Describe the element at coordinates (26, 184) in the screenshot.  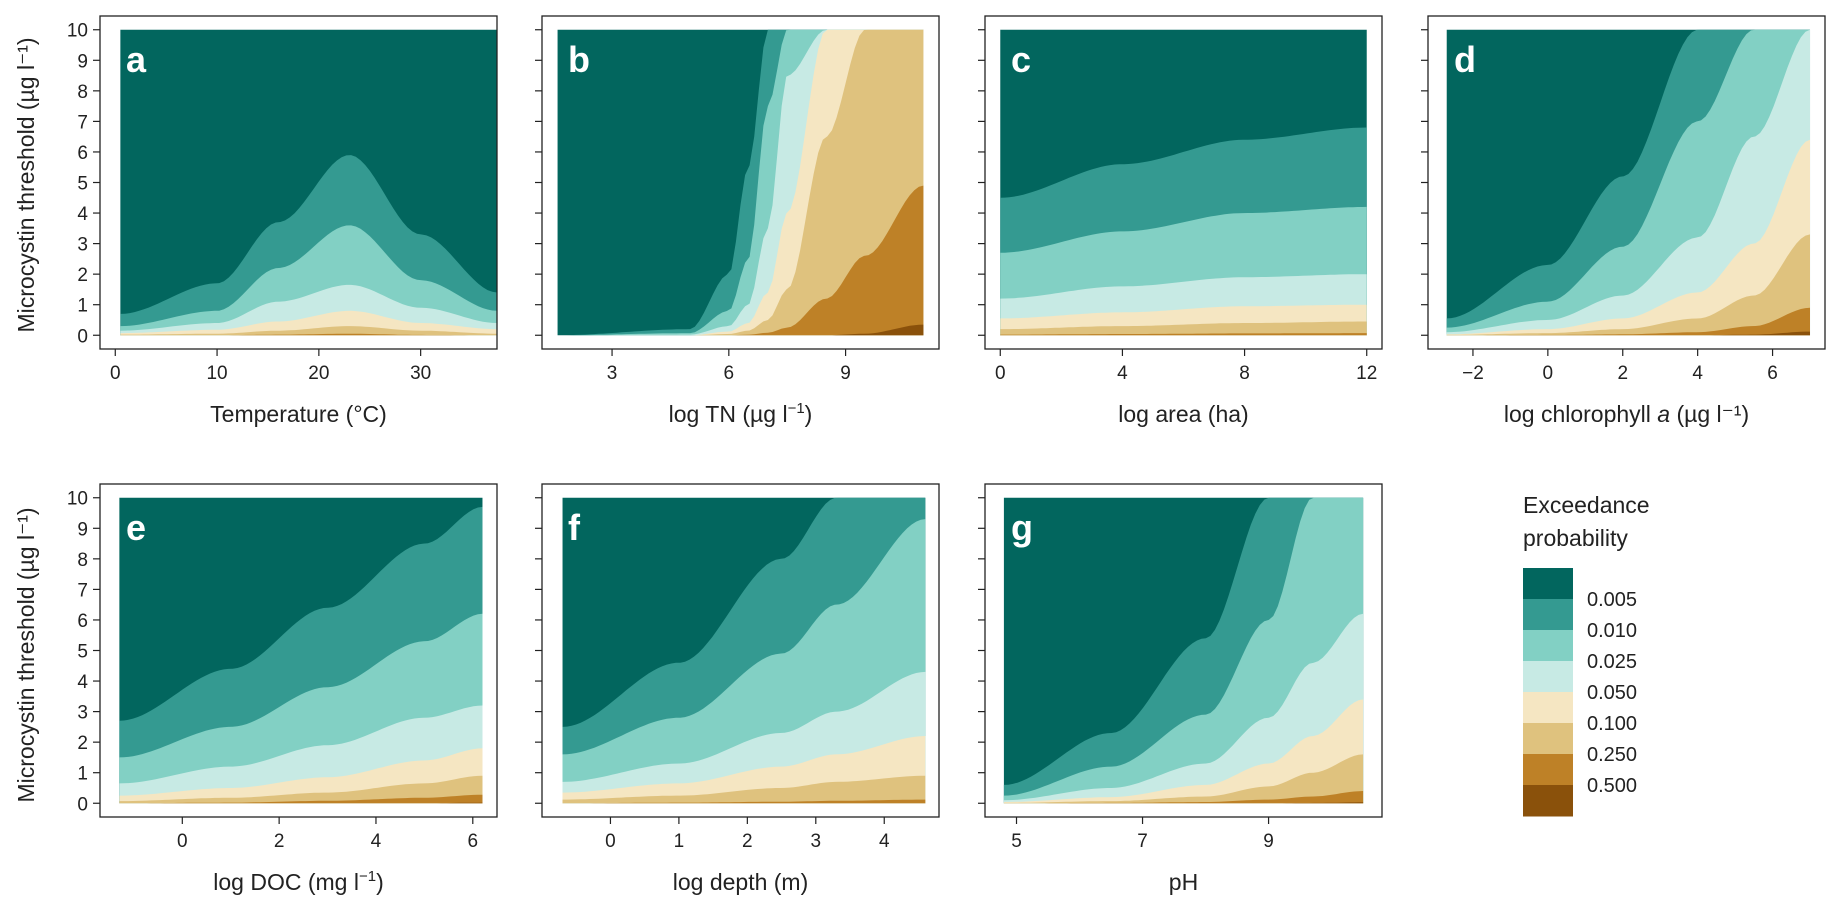
I see `y-axis-label-top-row: Microcystin threshold (µg l⁻¹)` at that location.